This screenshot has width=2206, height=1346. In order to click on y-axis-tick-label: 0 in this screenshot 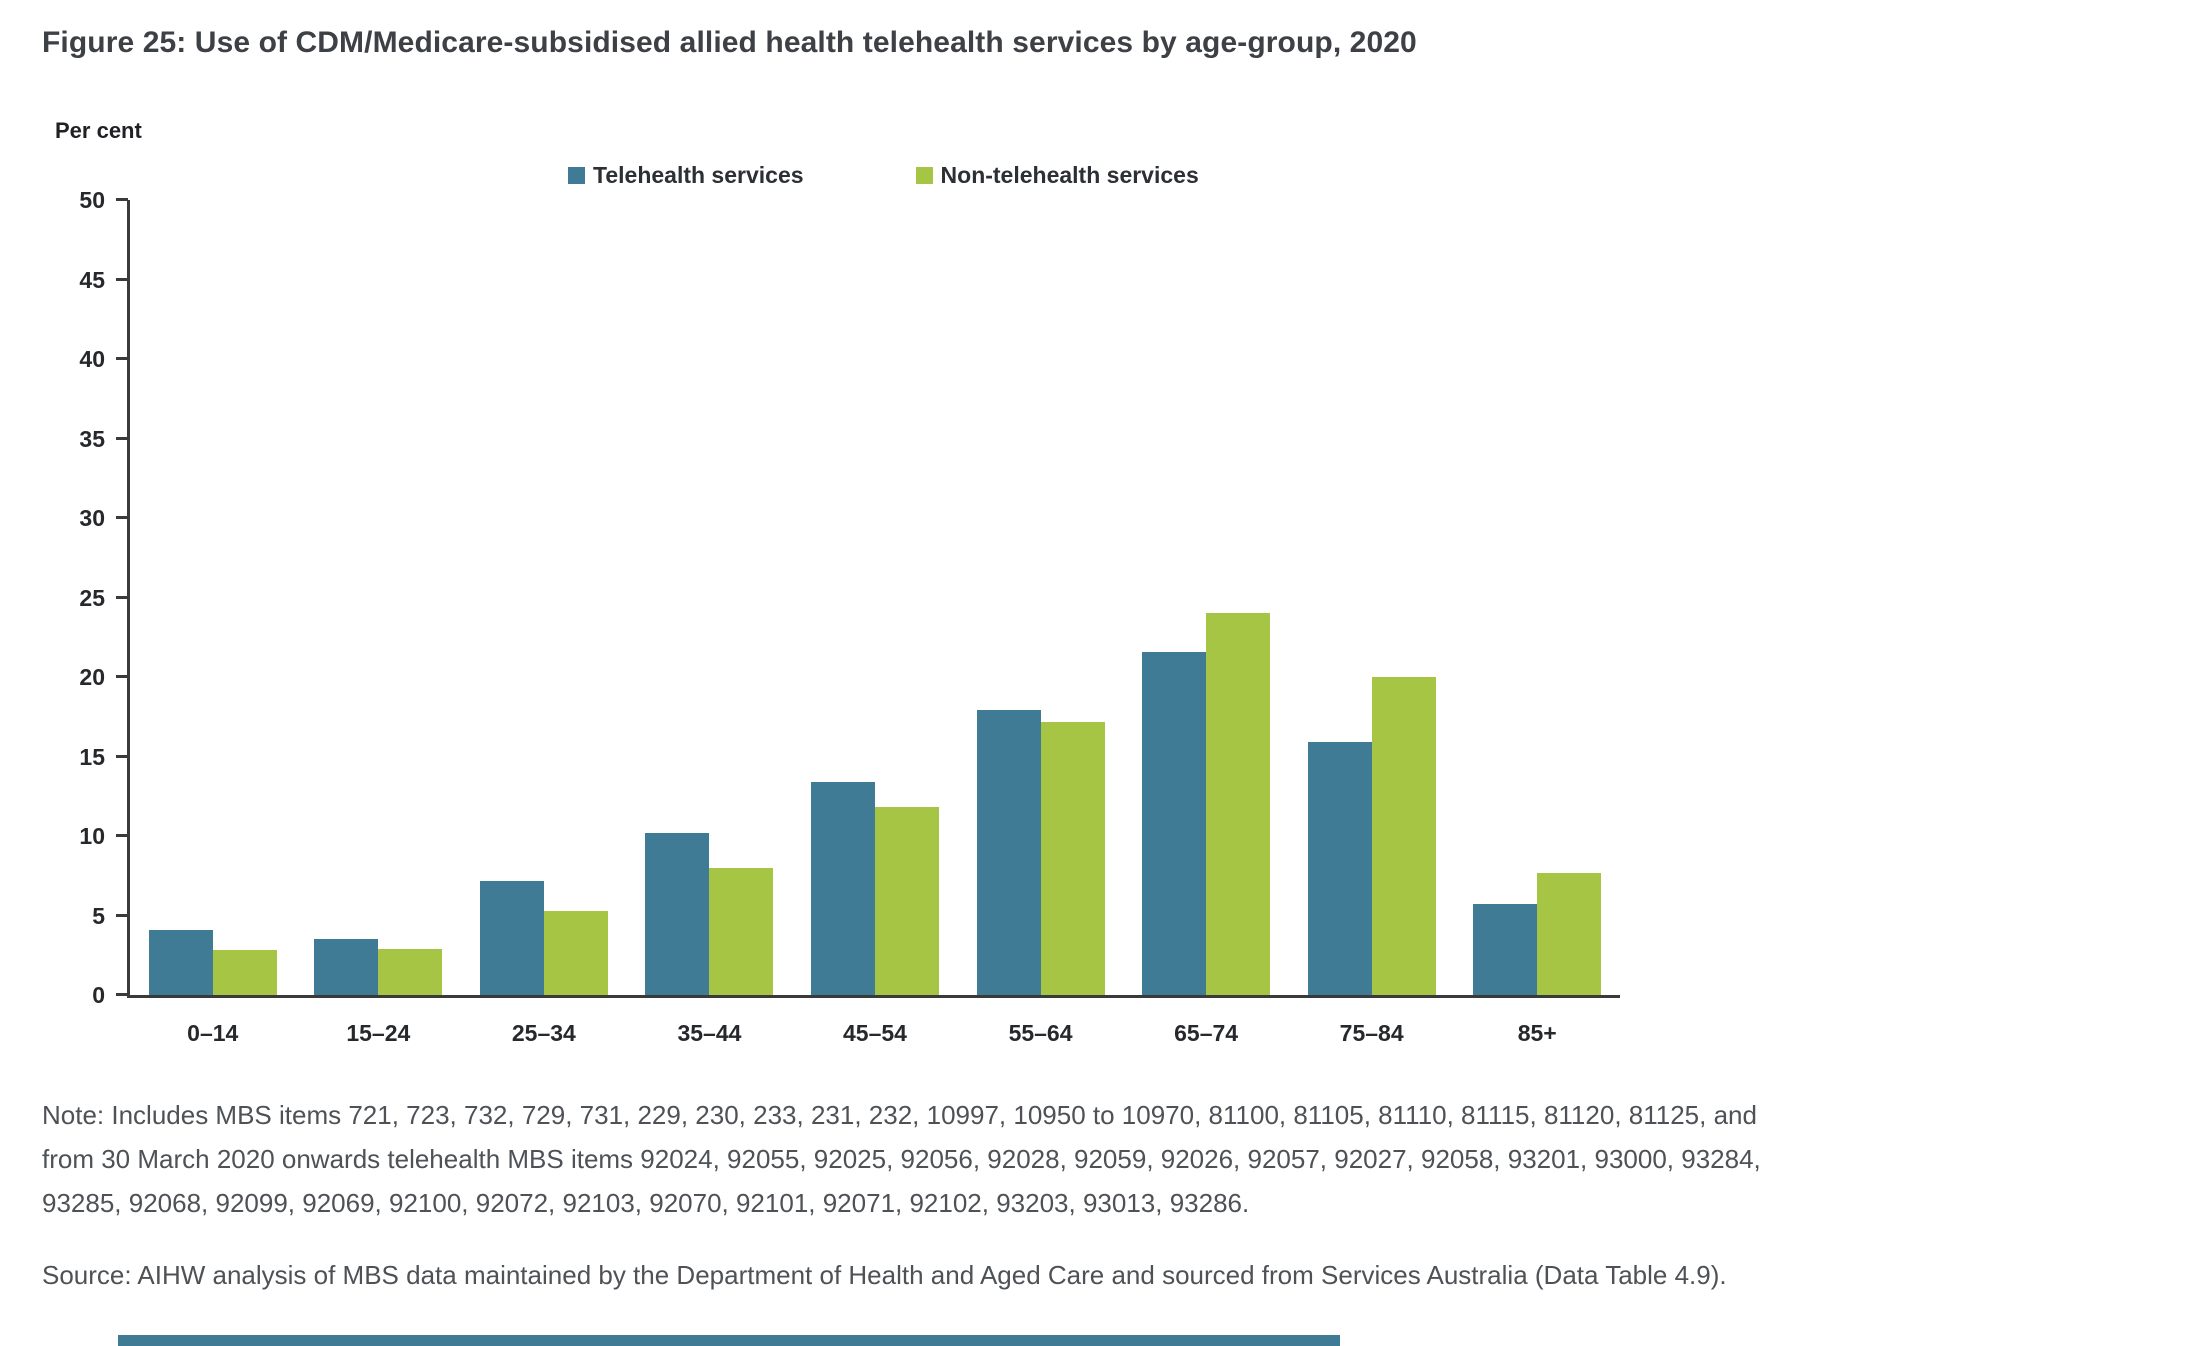, I will do `click(98, 995)`.